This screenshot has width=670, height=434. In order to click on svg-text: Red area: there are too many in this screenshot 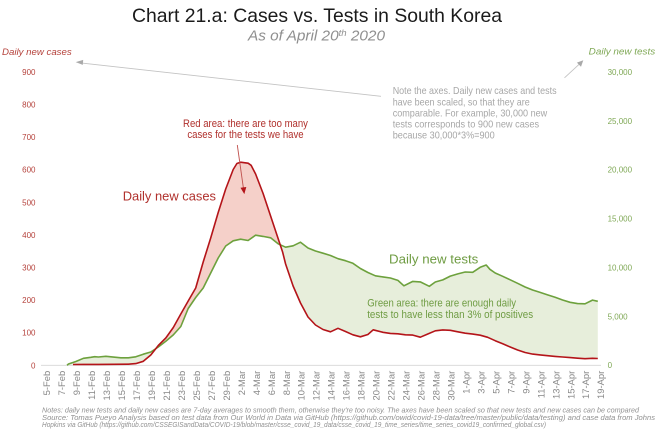, I will do `click(246, 124)`.